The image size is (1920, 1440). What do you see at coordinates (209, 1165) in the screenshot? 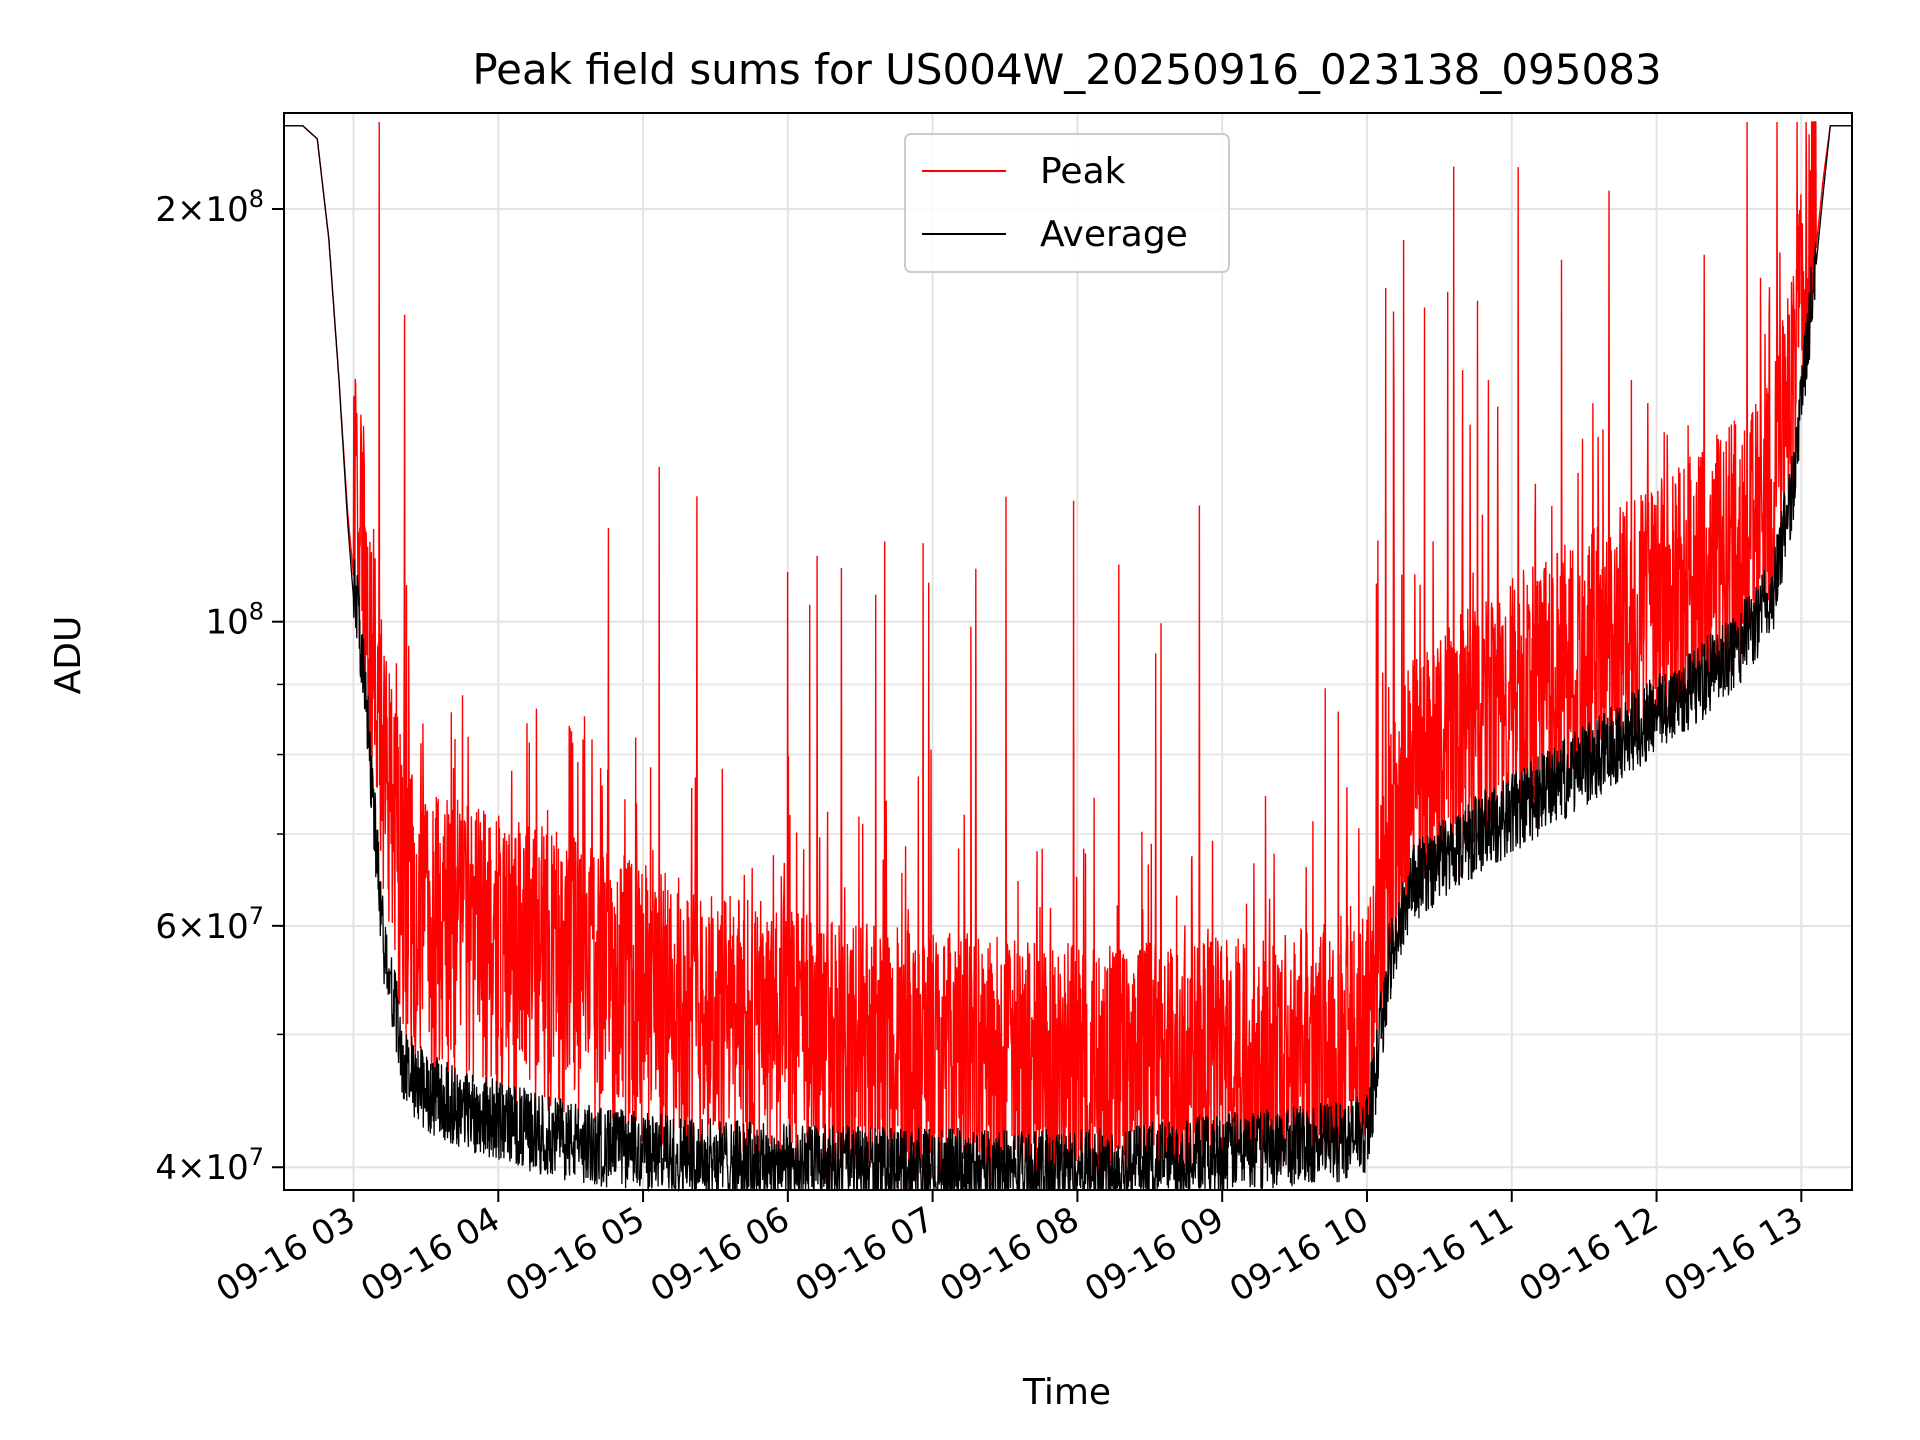
I see `y-tick-label: 4×107` at bounding box center [209, 1165].